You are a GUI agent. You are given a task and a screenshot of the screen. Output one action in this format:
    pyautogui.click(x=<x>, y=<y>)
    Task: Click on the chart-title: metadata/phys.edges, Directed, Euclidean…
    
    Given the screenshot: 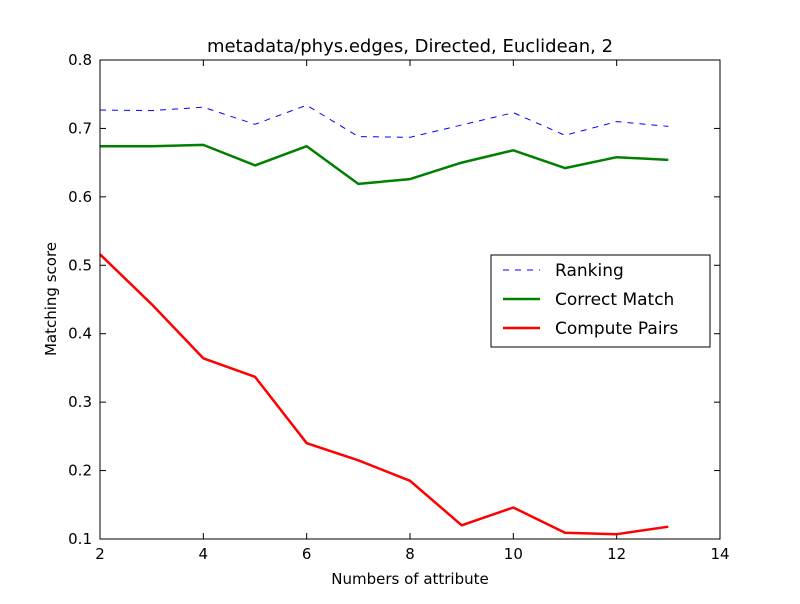 What is the action you would take?
    pyautogui.click(x=410, y=46)
    